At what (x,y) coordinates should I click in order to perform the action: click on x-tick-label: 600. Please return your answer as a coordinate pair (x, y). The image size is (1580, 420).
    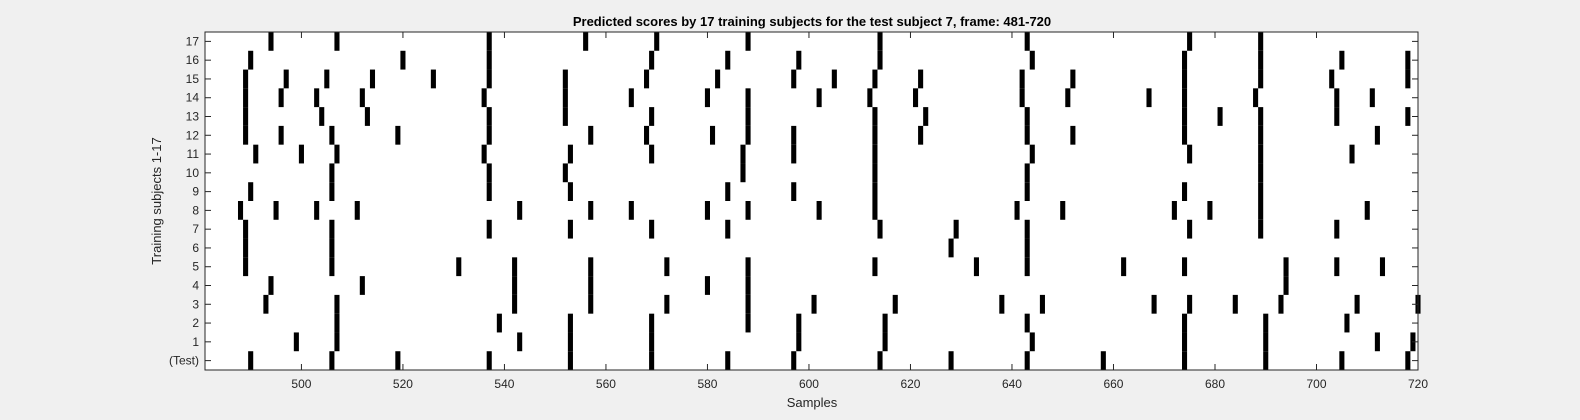
    Looking at the image, I should click on (809, 384).